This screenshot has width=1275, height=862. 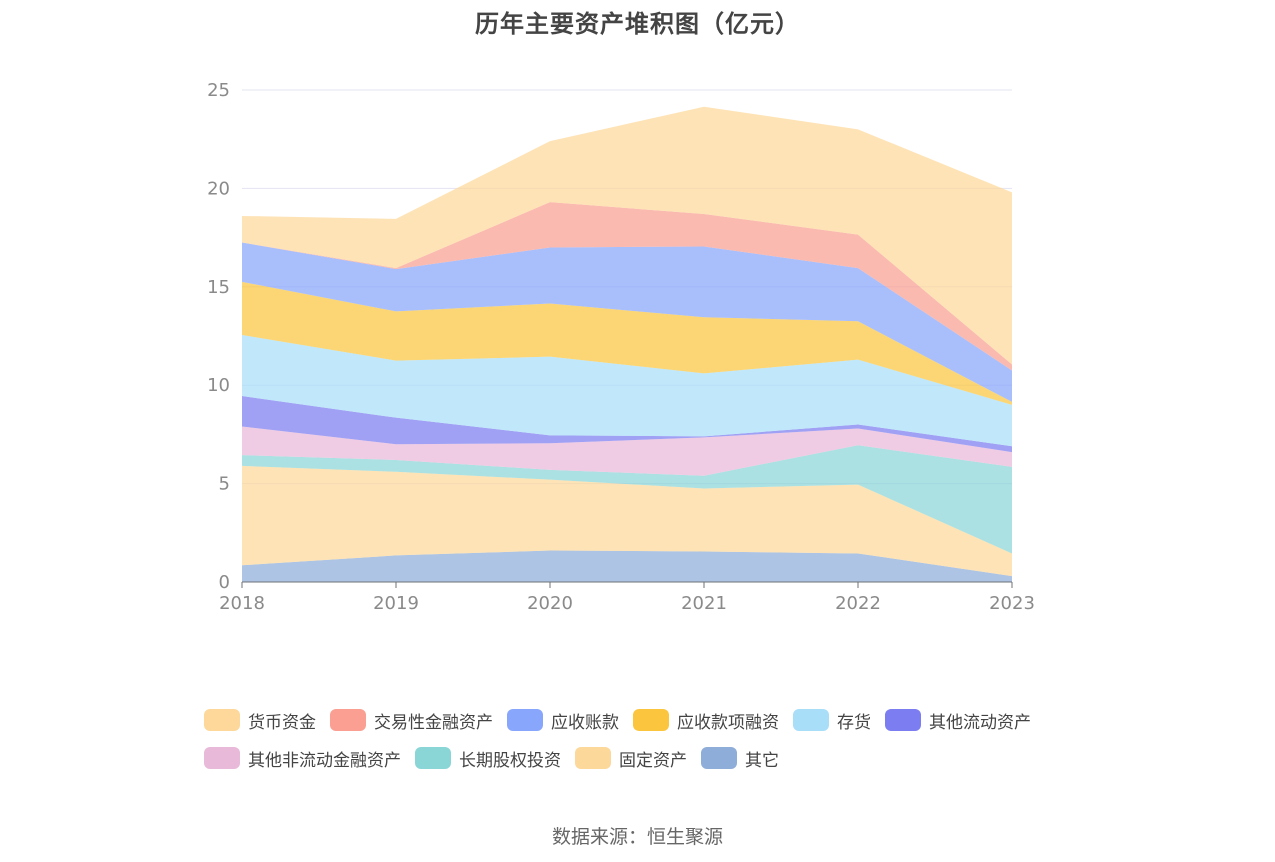 I want to click on y-tick-label: 10, so click(x=218, y=385).